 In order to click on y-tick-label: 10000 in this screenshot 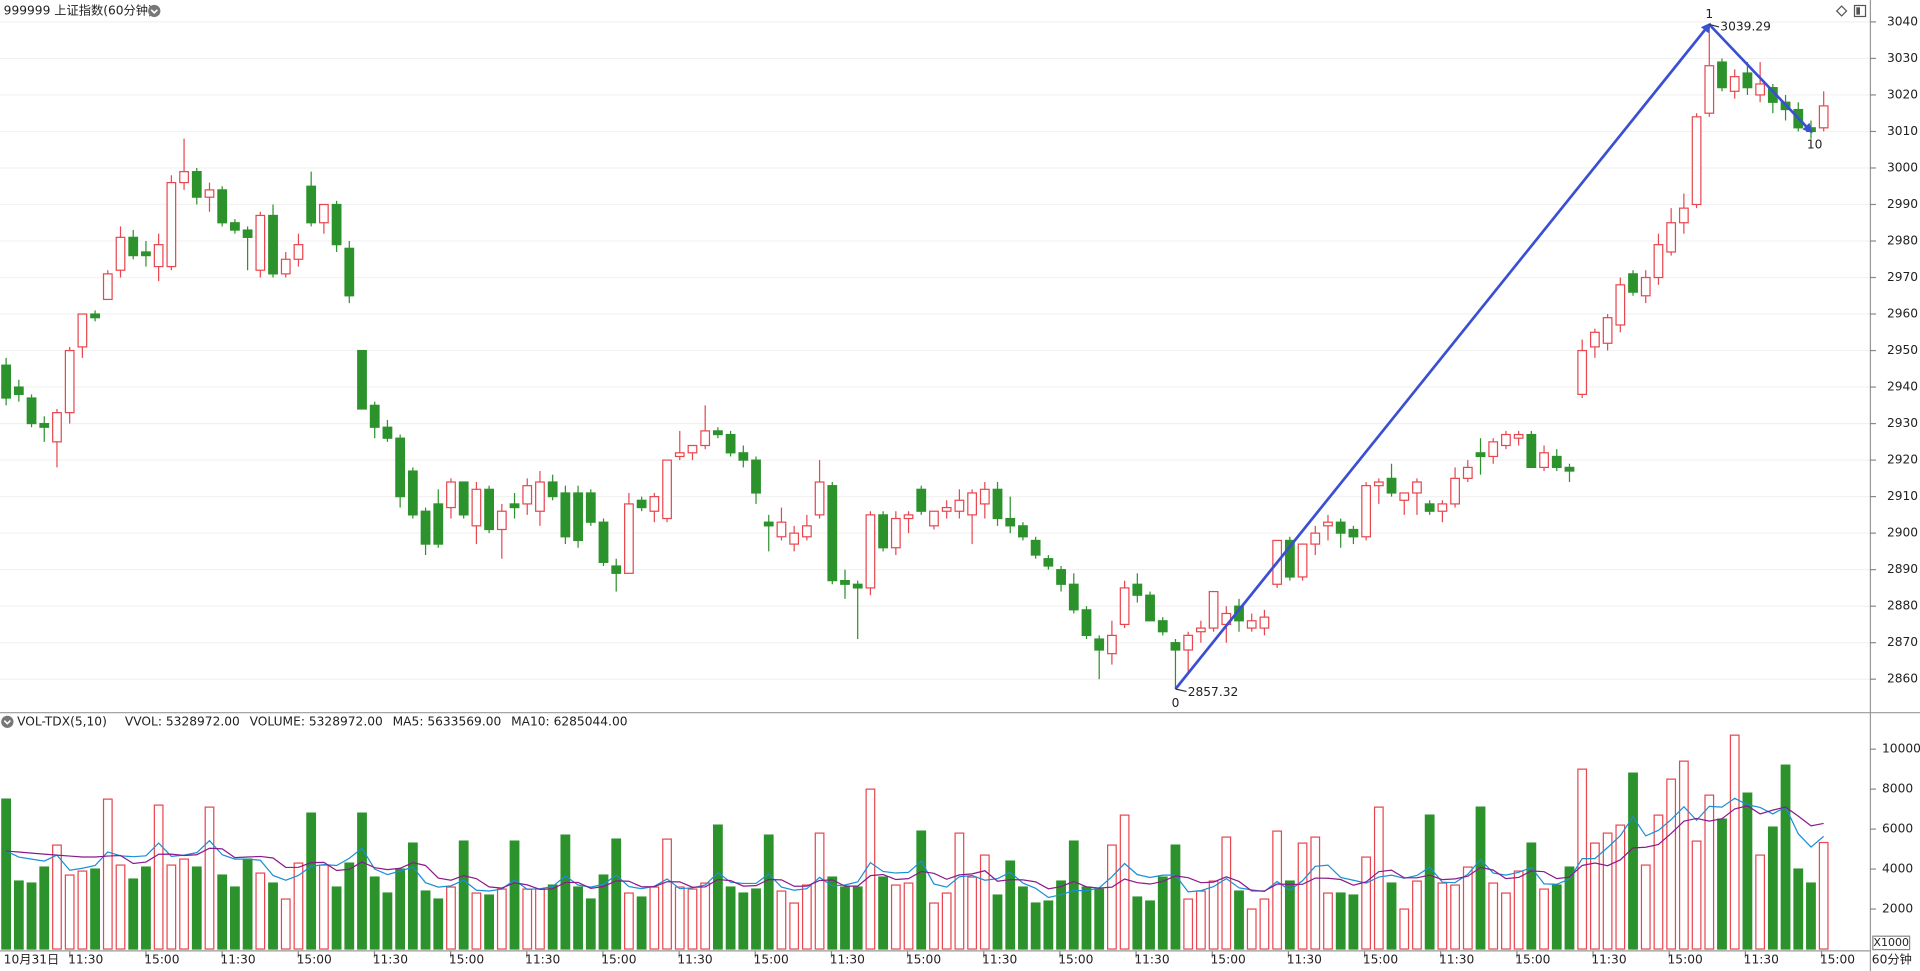, I will do `click(1901, 749)`.